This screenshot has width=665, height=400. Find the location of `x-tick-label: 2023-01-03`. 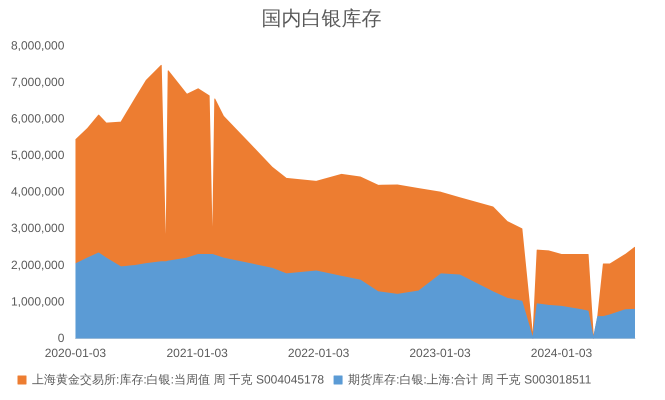

x-tick-label: 2023-01-03 is located at coordinates (440, 353).